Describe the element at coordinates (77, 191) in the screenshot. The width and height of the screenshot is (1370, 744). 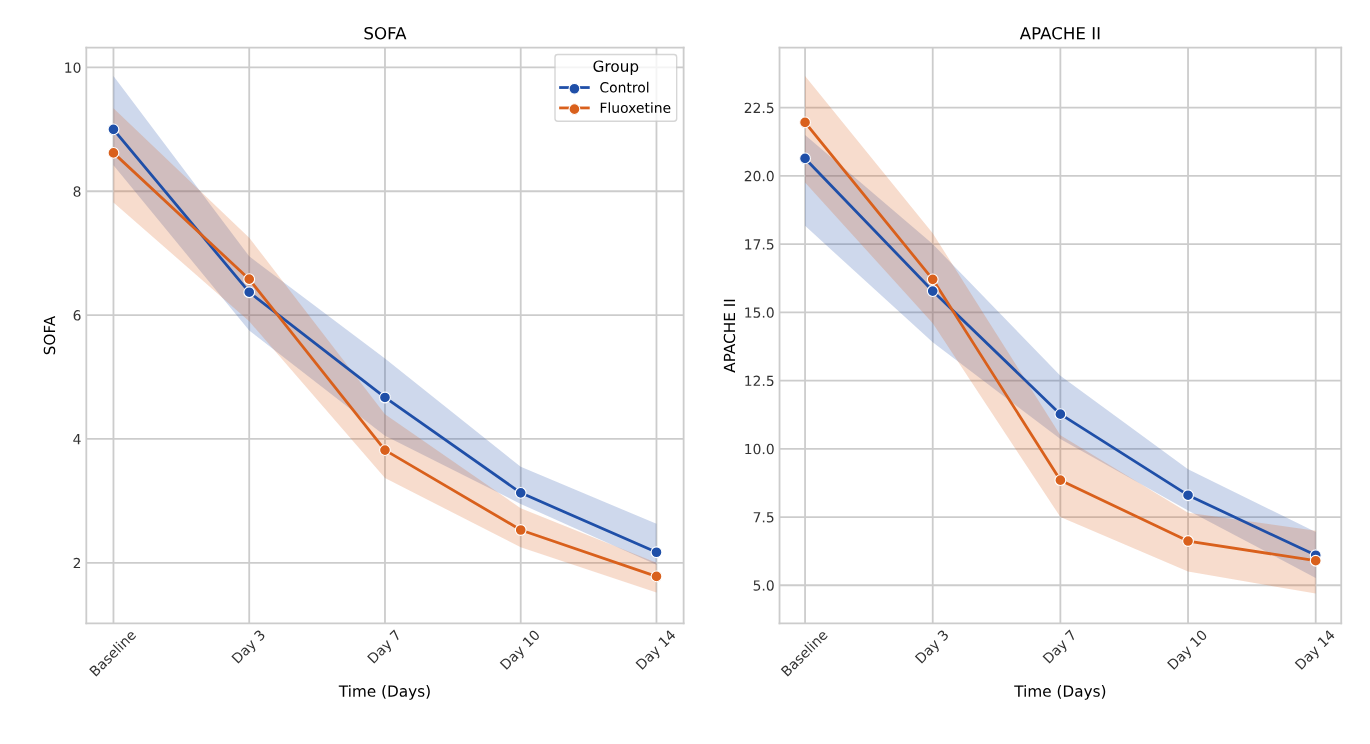
I see `y-tick-label: 8` at that location.